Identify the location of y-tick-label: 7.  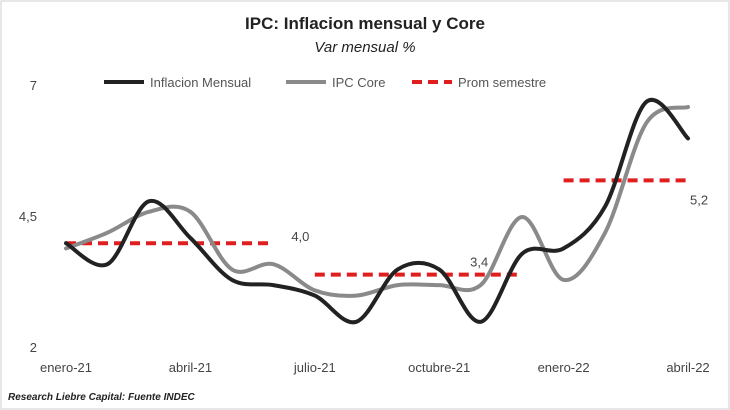
(33, 85).